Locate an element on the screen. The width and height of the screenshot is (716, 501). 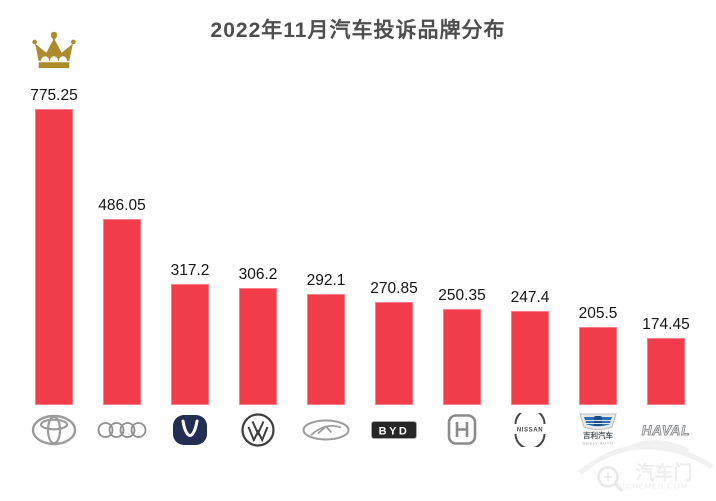
byd-logo: BYD is located at coordinates (394, 430).